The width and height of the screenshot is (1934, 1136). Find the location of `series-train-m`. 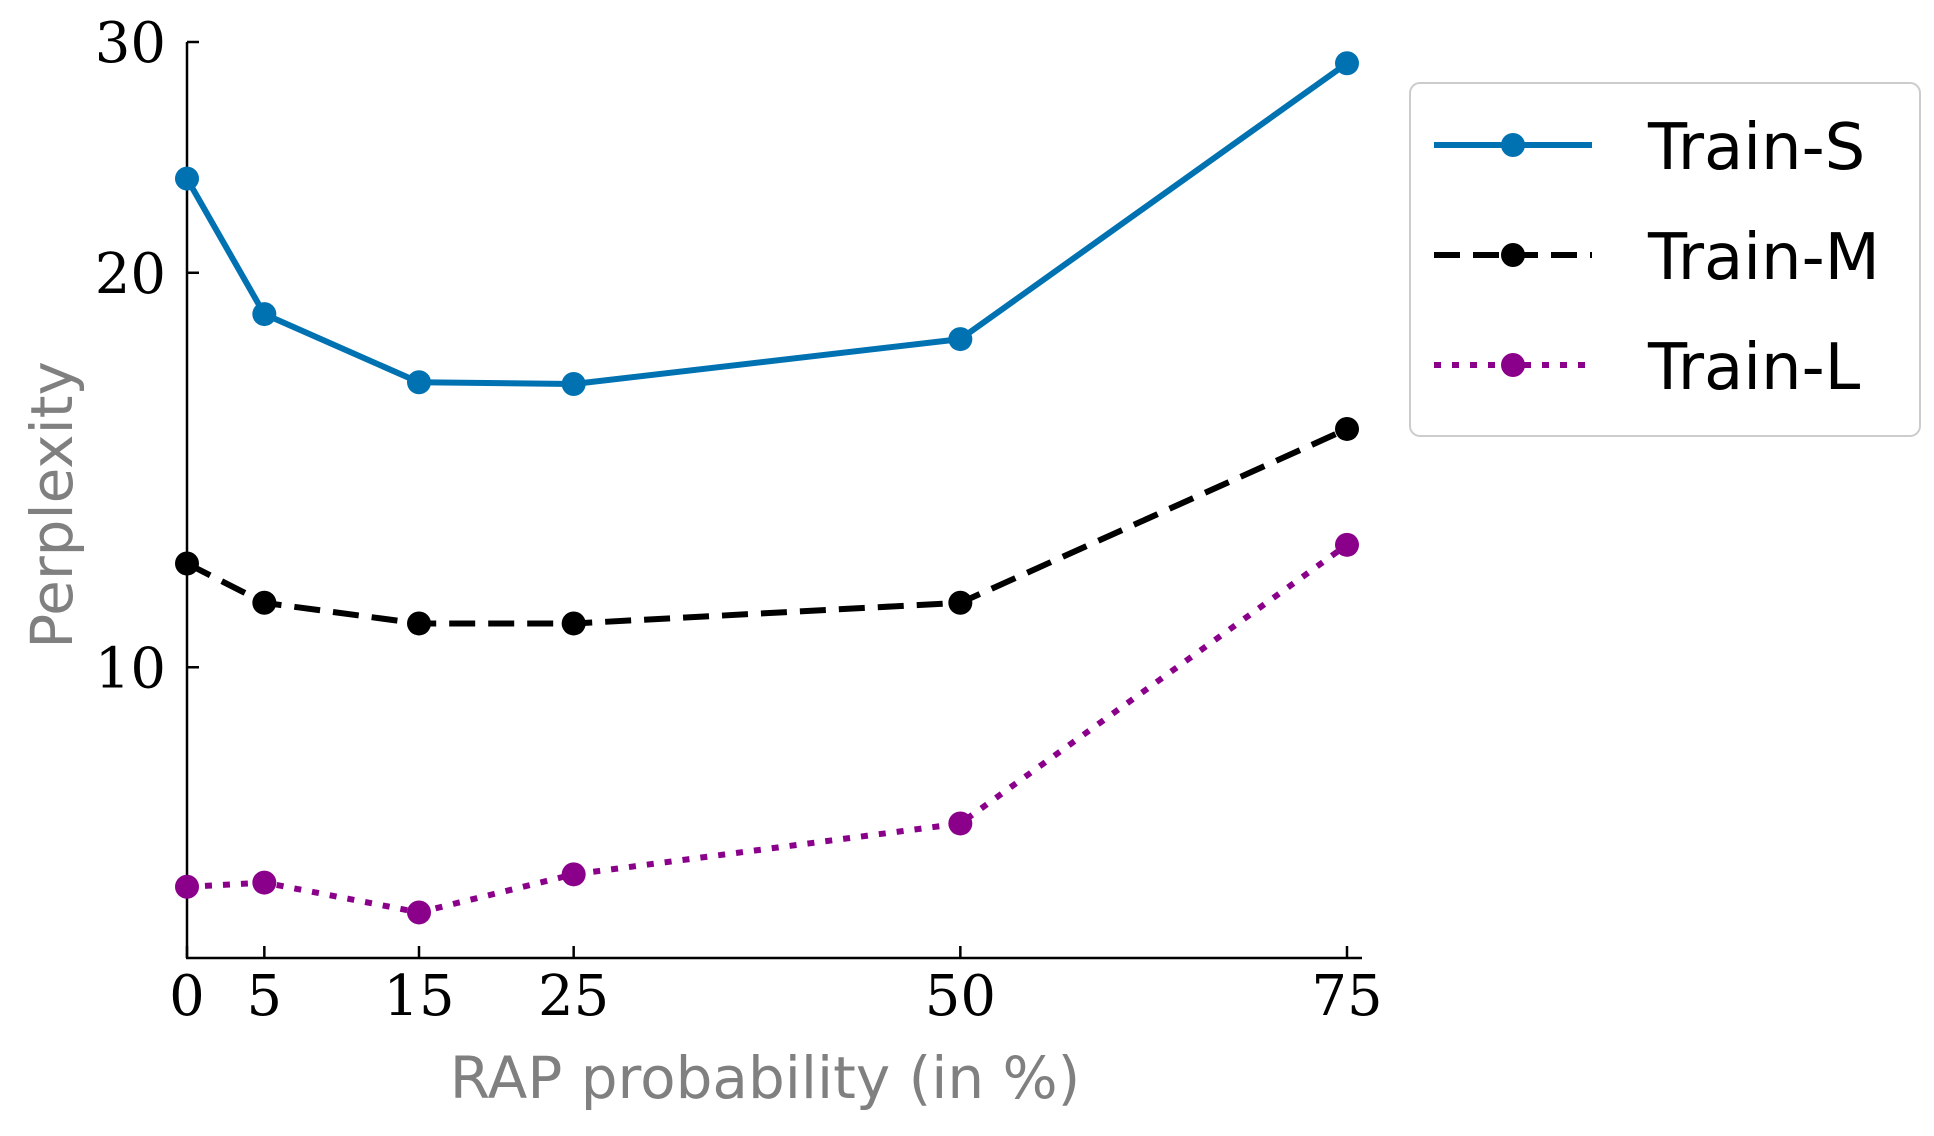

series-train-m is located at coordinates (767, 526).